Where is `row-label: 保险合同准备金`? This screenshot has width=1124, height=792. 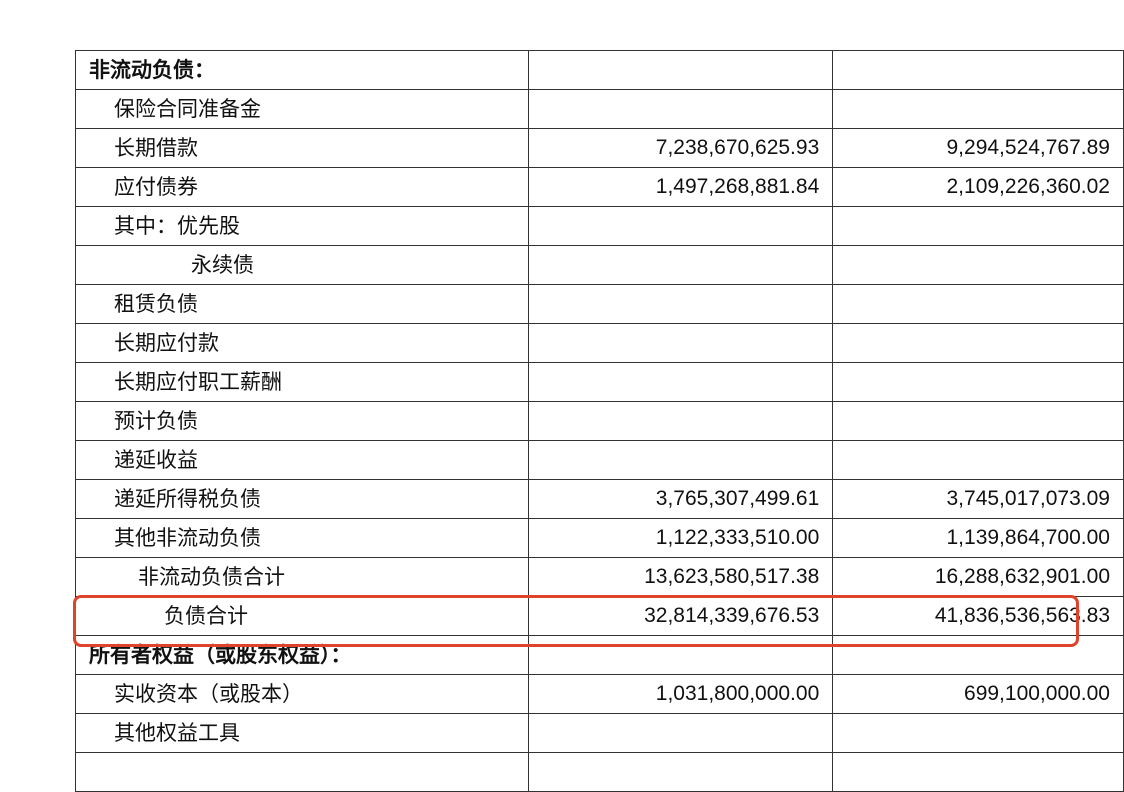 row-label: 保险合同准备金 is located at coordinates (302, 109).